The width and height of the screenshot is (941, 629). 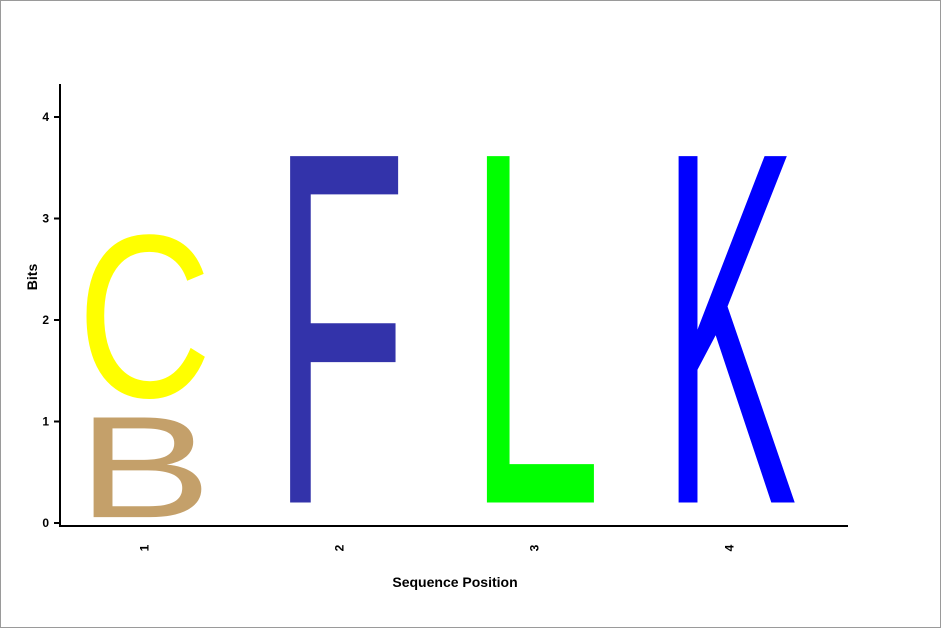 I want to click on logo-letter-f: F, so click(x=339, y=329).